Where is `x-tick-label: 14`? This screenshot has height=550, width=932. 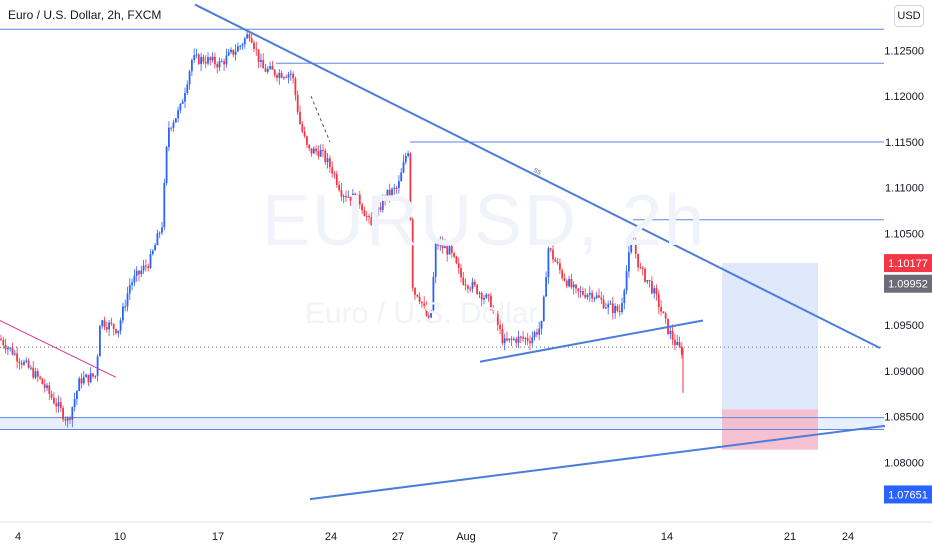
x-tick-label: 14 is located at coordinates (667, 537).